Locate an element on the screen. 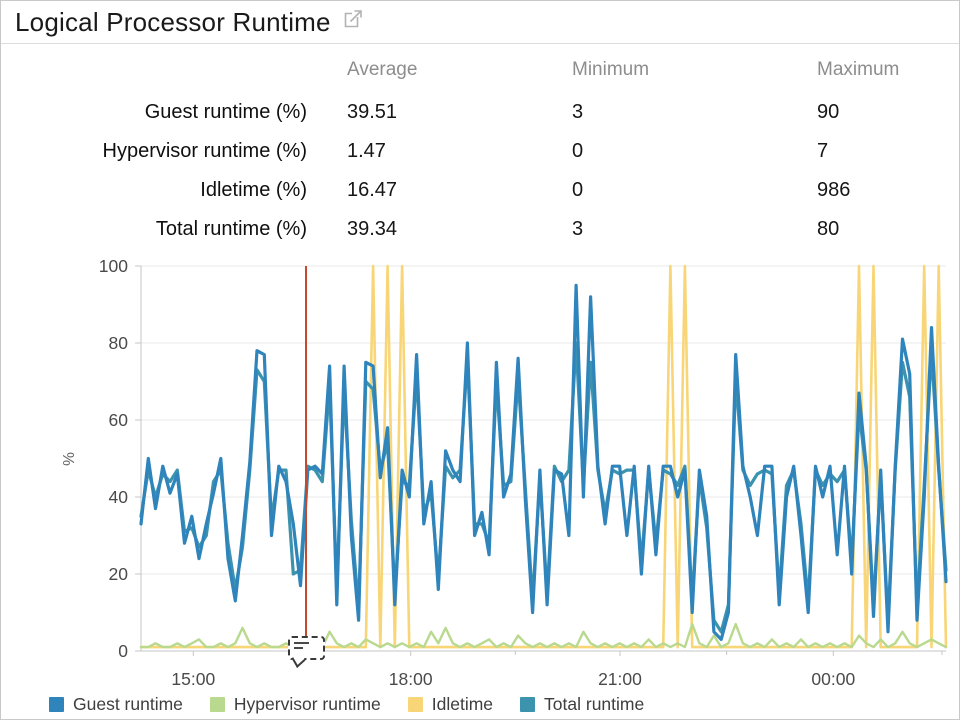 The width and height of the screenshot is (960, 720). legend-label: Hypervisor runtime is located at coordinates (307, 704).